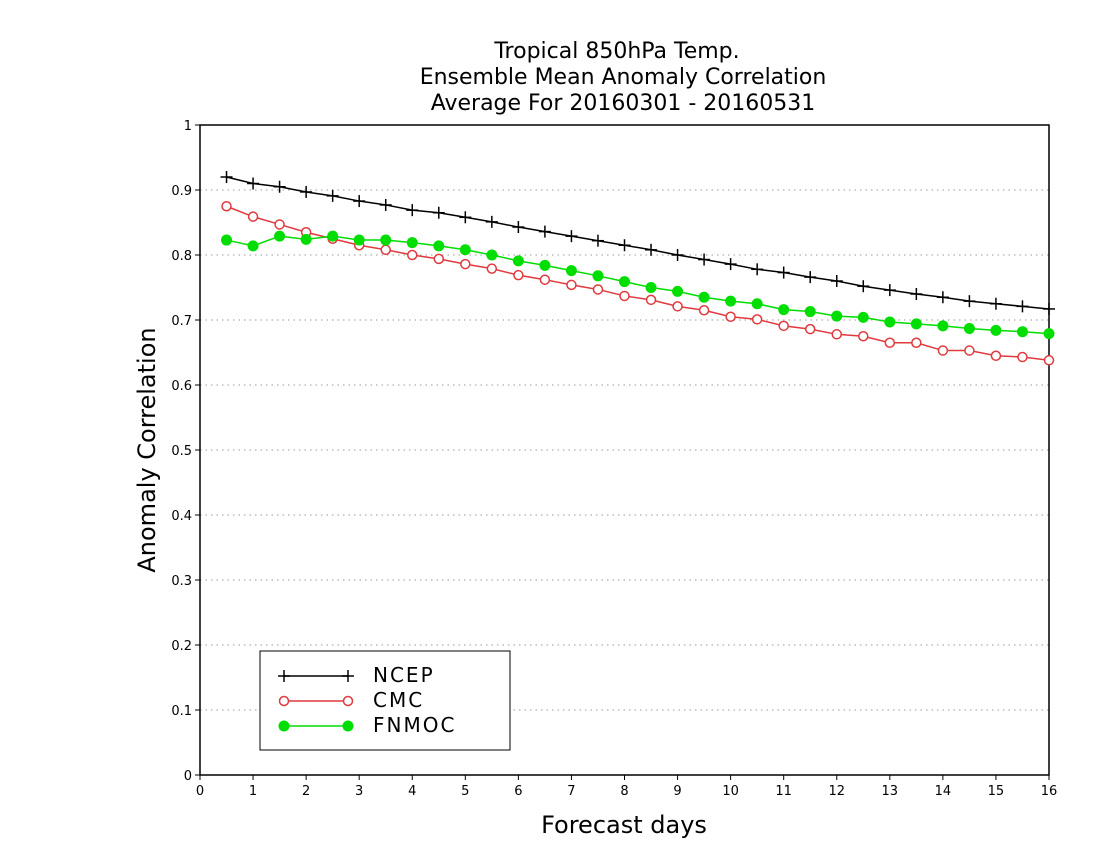 This screenshot has height=850, width=1100. I want to click on x-tick-label: 15, so click(996, 791).